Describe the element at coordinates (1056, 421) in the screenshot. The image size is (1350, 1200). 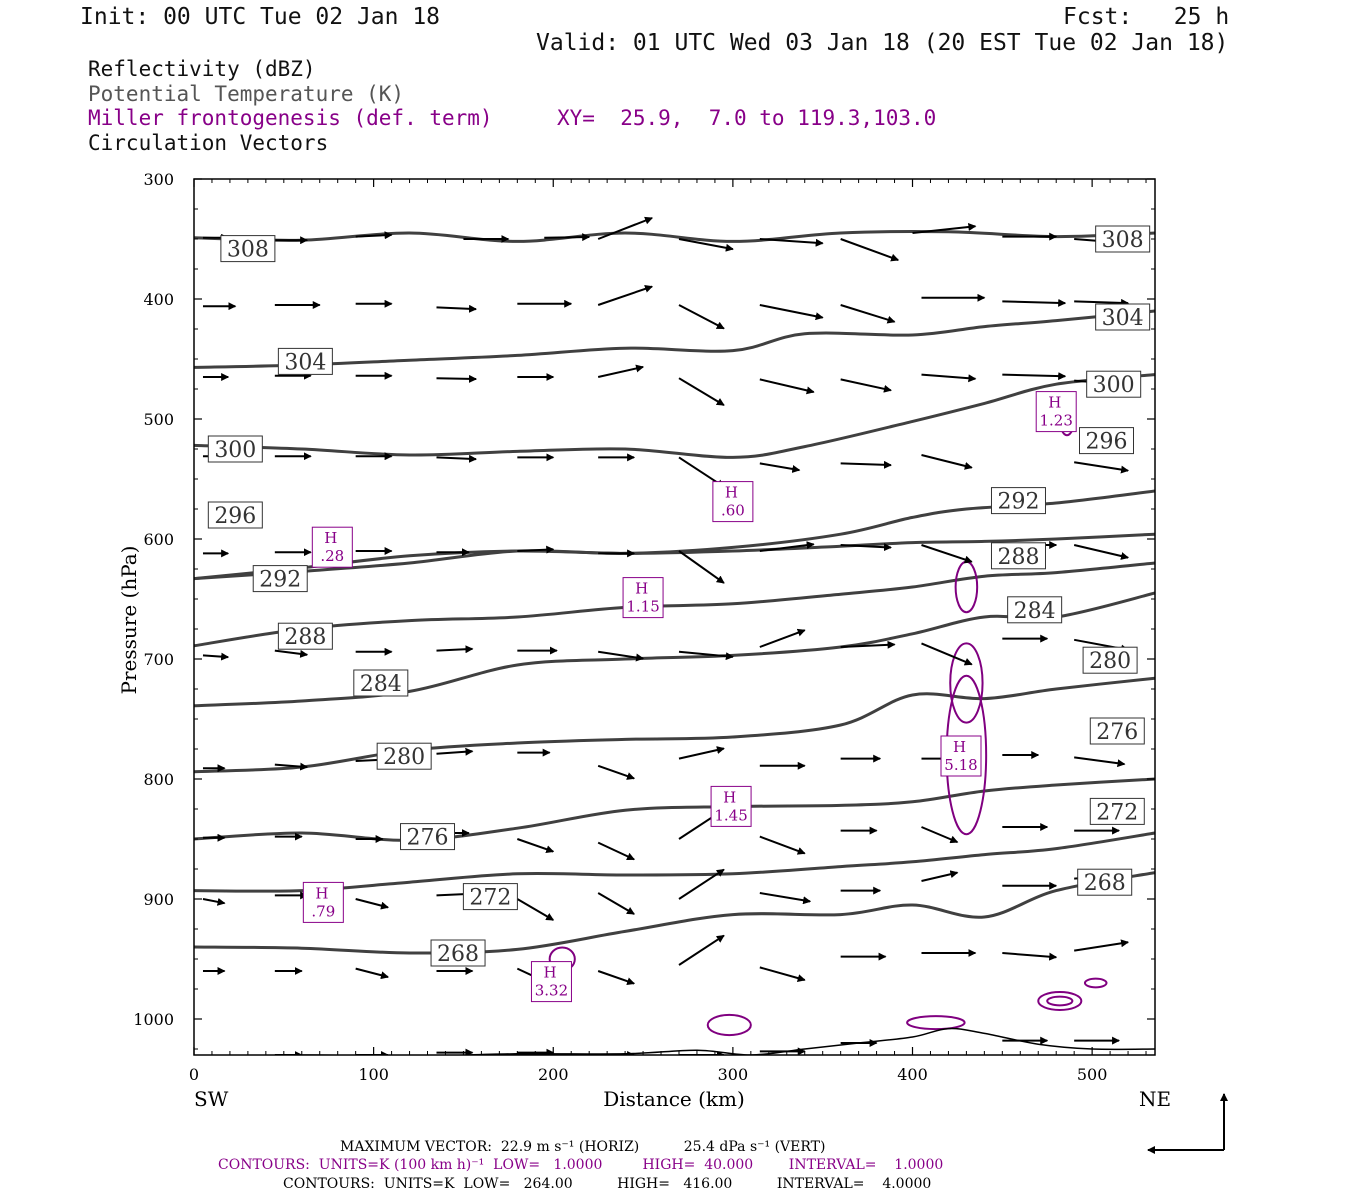
I see `maximum-value: 1.23` at that location.